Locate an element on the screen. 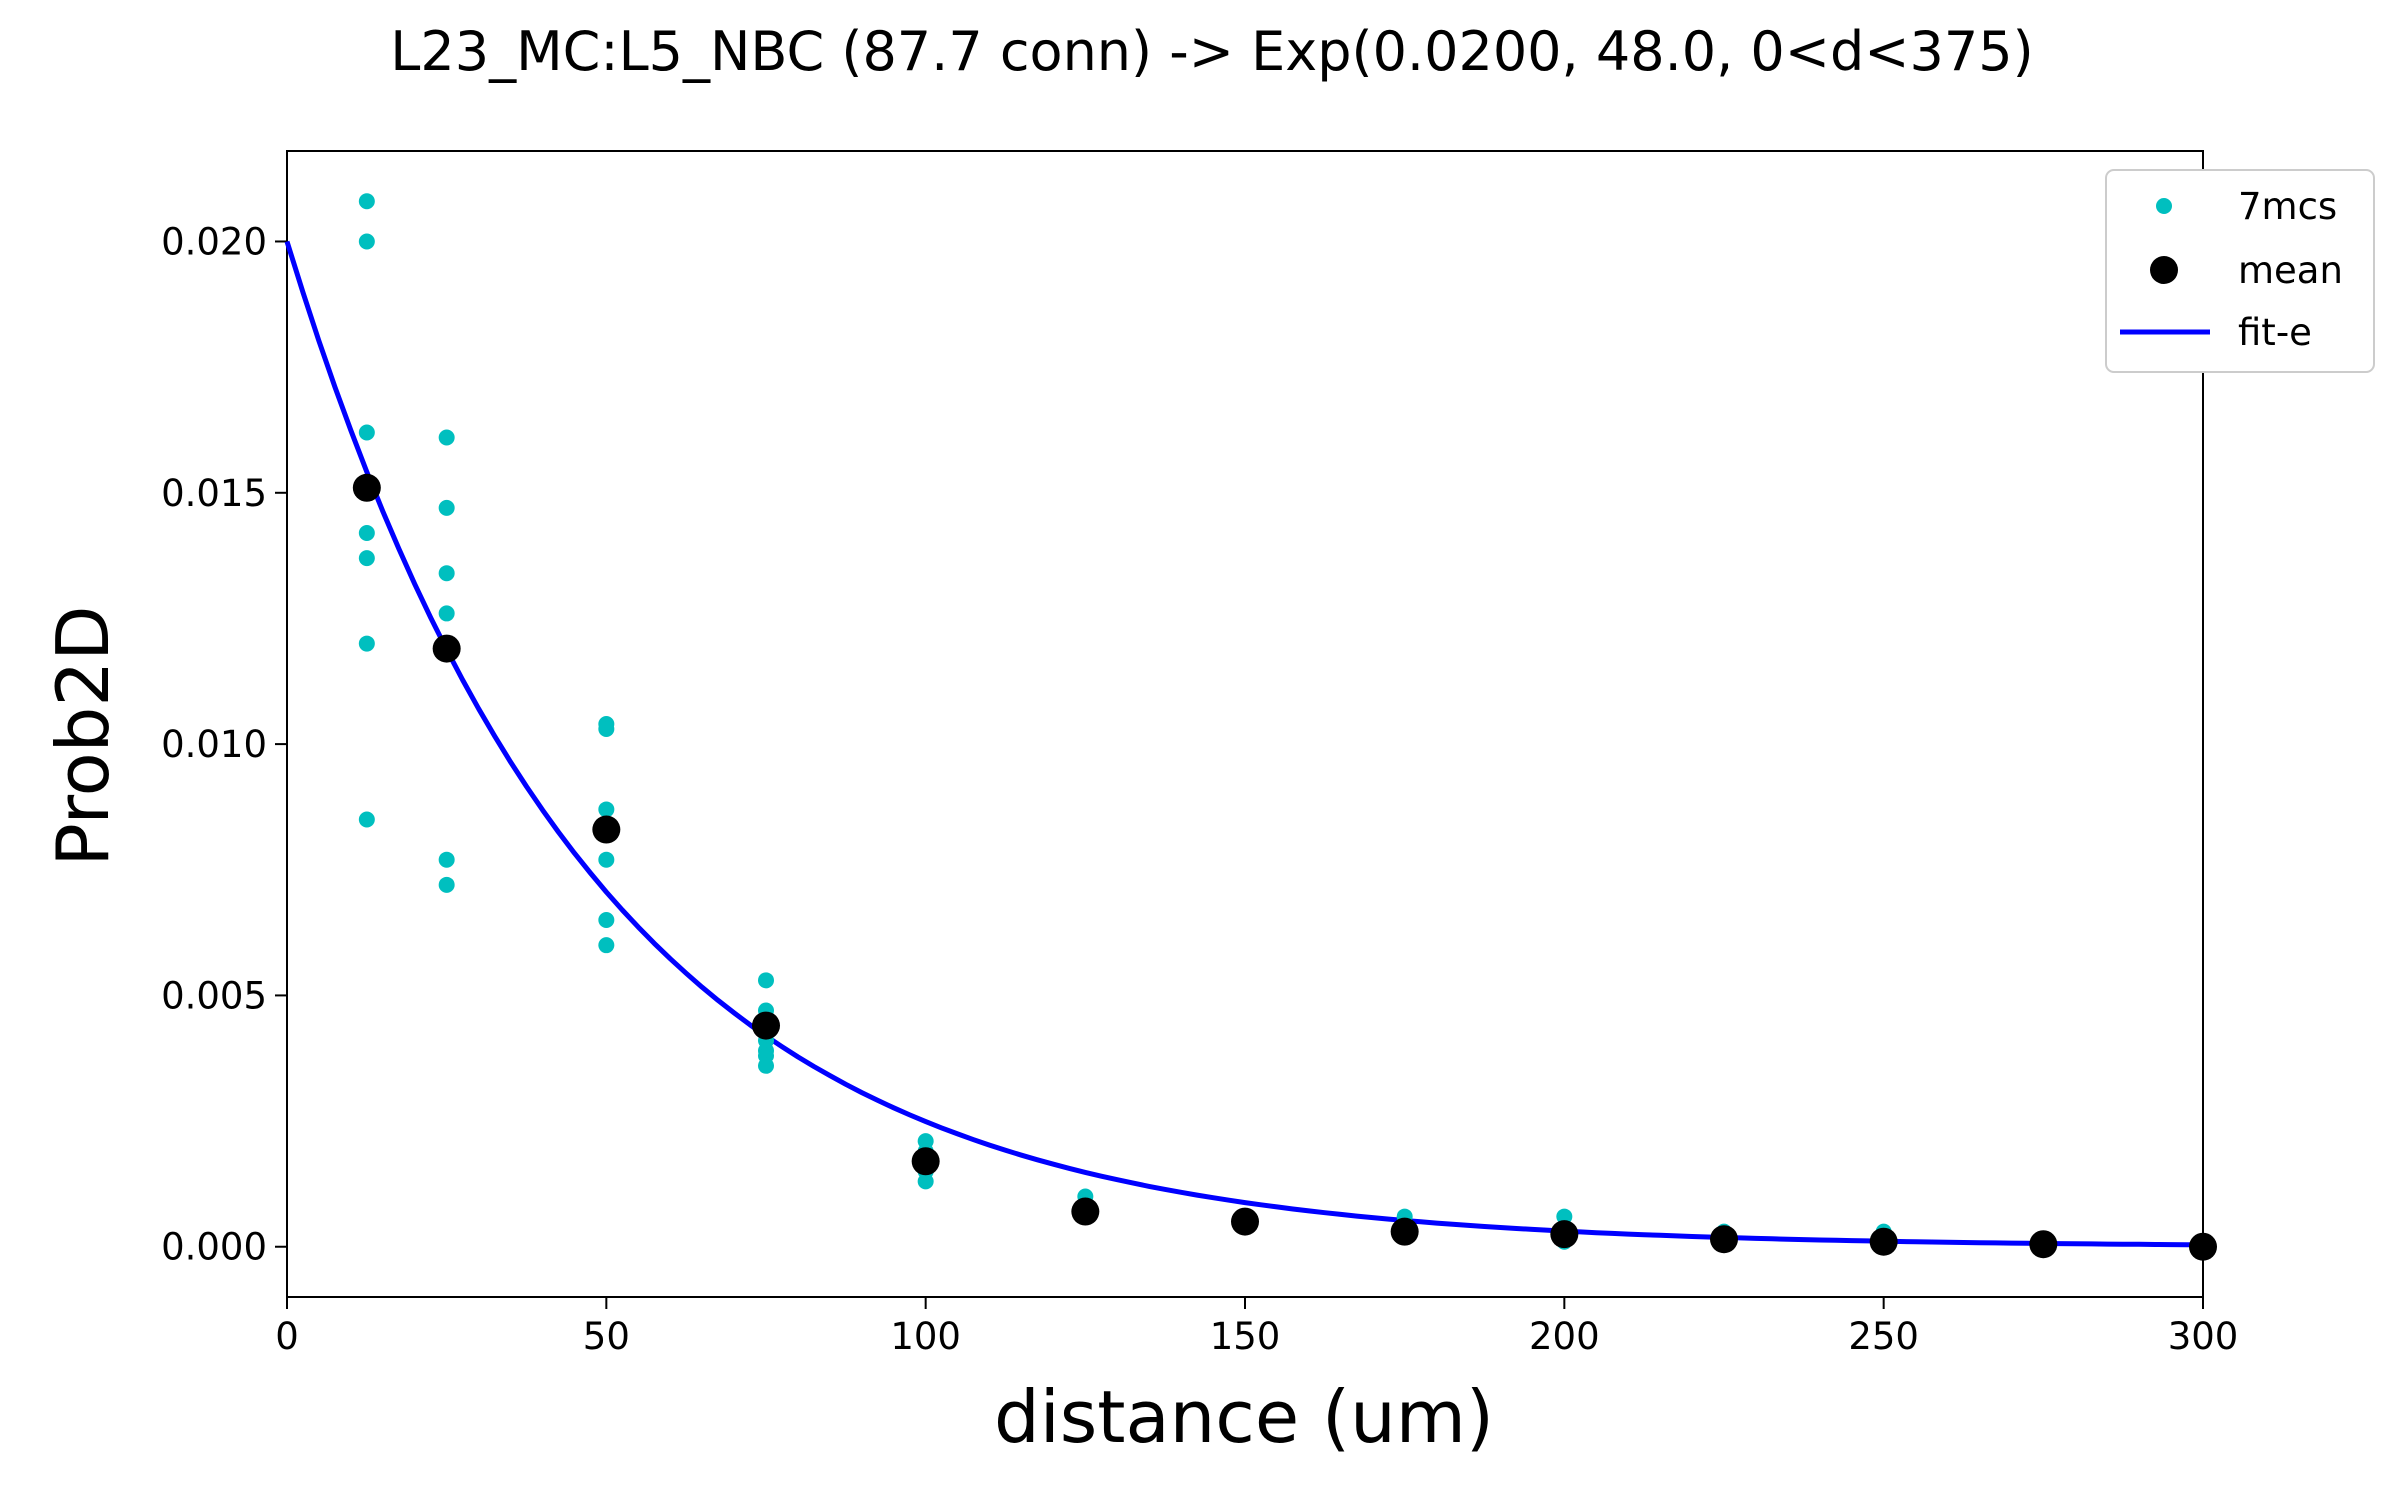  legend-7mcs-marker is located at coordinates (2164, 206).